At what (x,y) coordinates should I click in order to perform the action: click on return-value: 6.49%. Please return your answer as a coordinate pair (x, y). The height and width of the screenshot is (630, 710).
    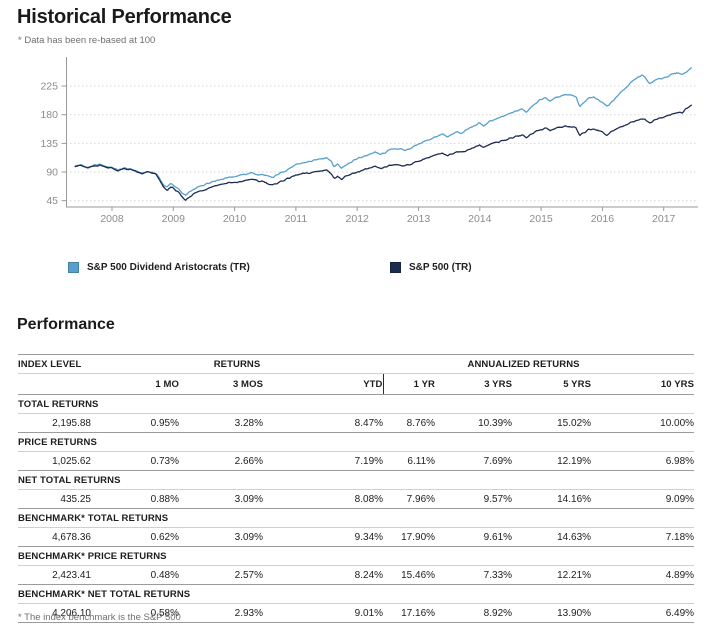
    Looking at the image, I should click on (643, 613).